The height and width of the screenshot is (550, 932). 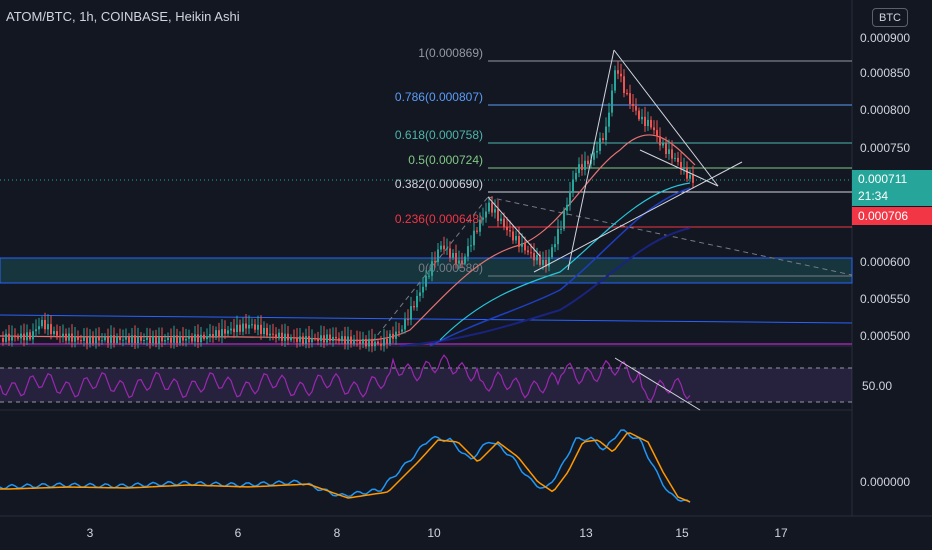 I want to click on oscillator-slow-line, so click(x=345, y=467).